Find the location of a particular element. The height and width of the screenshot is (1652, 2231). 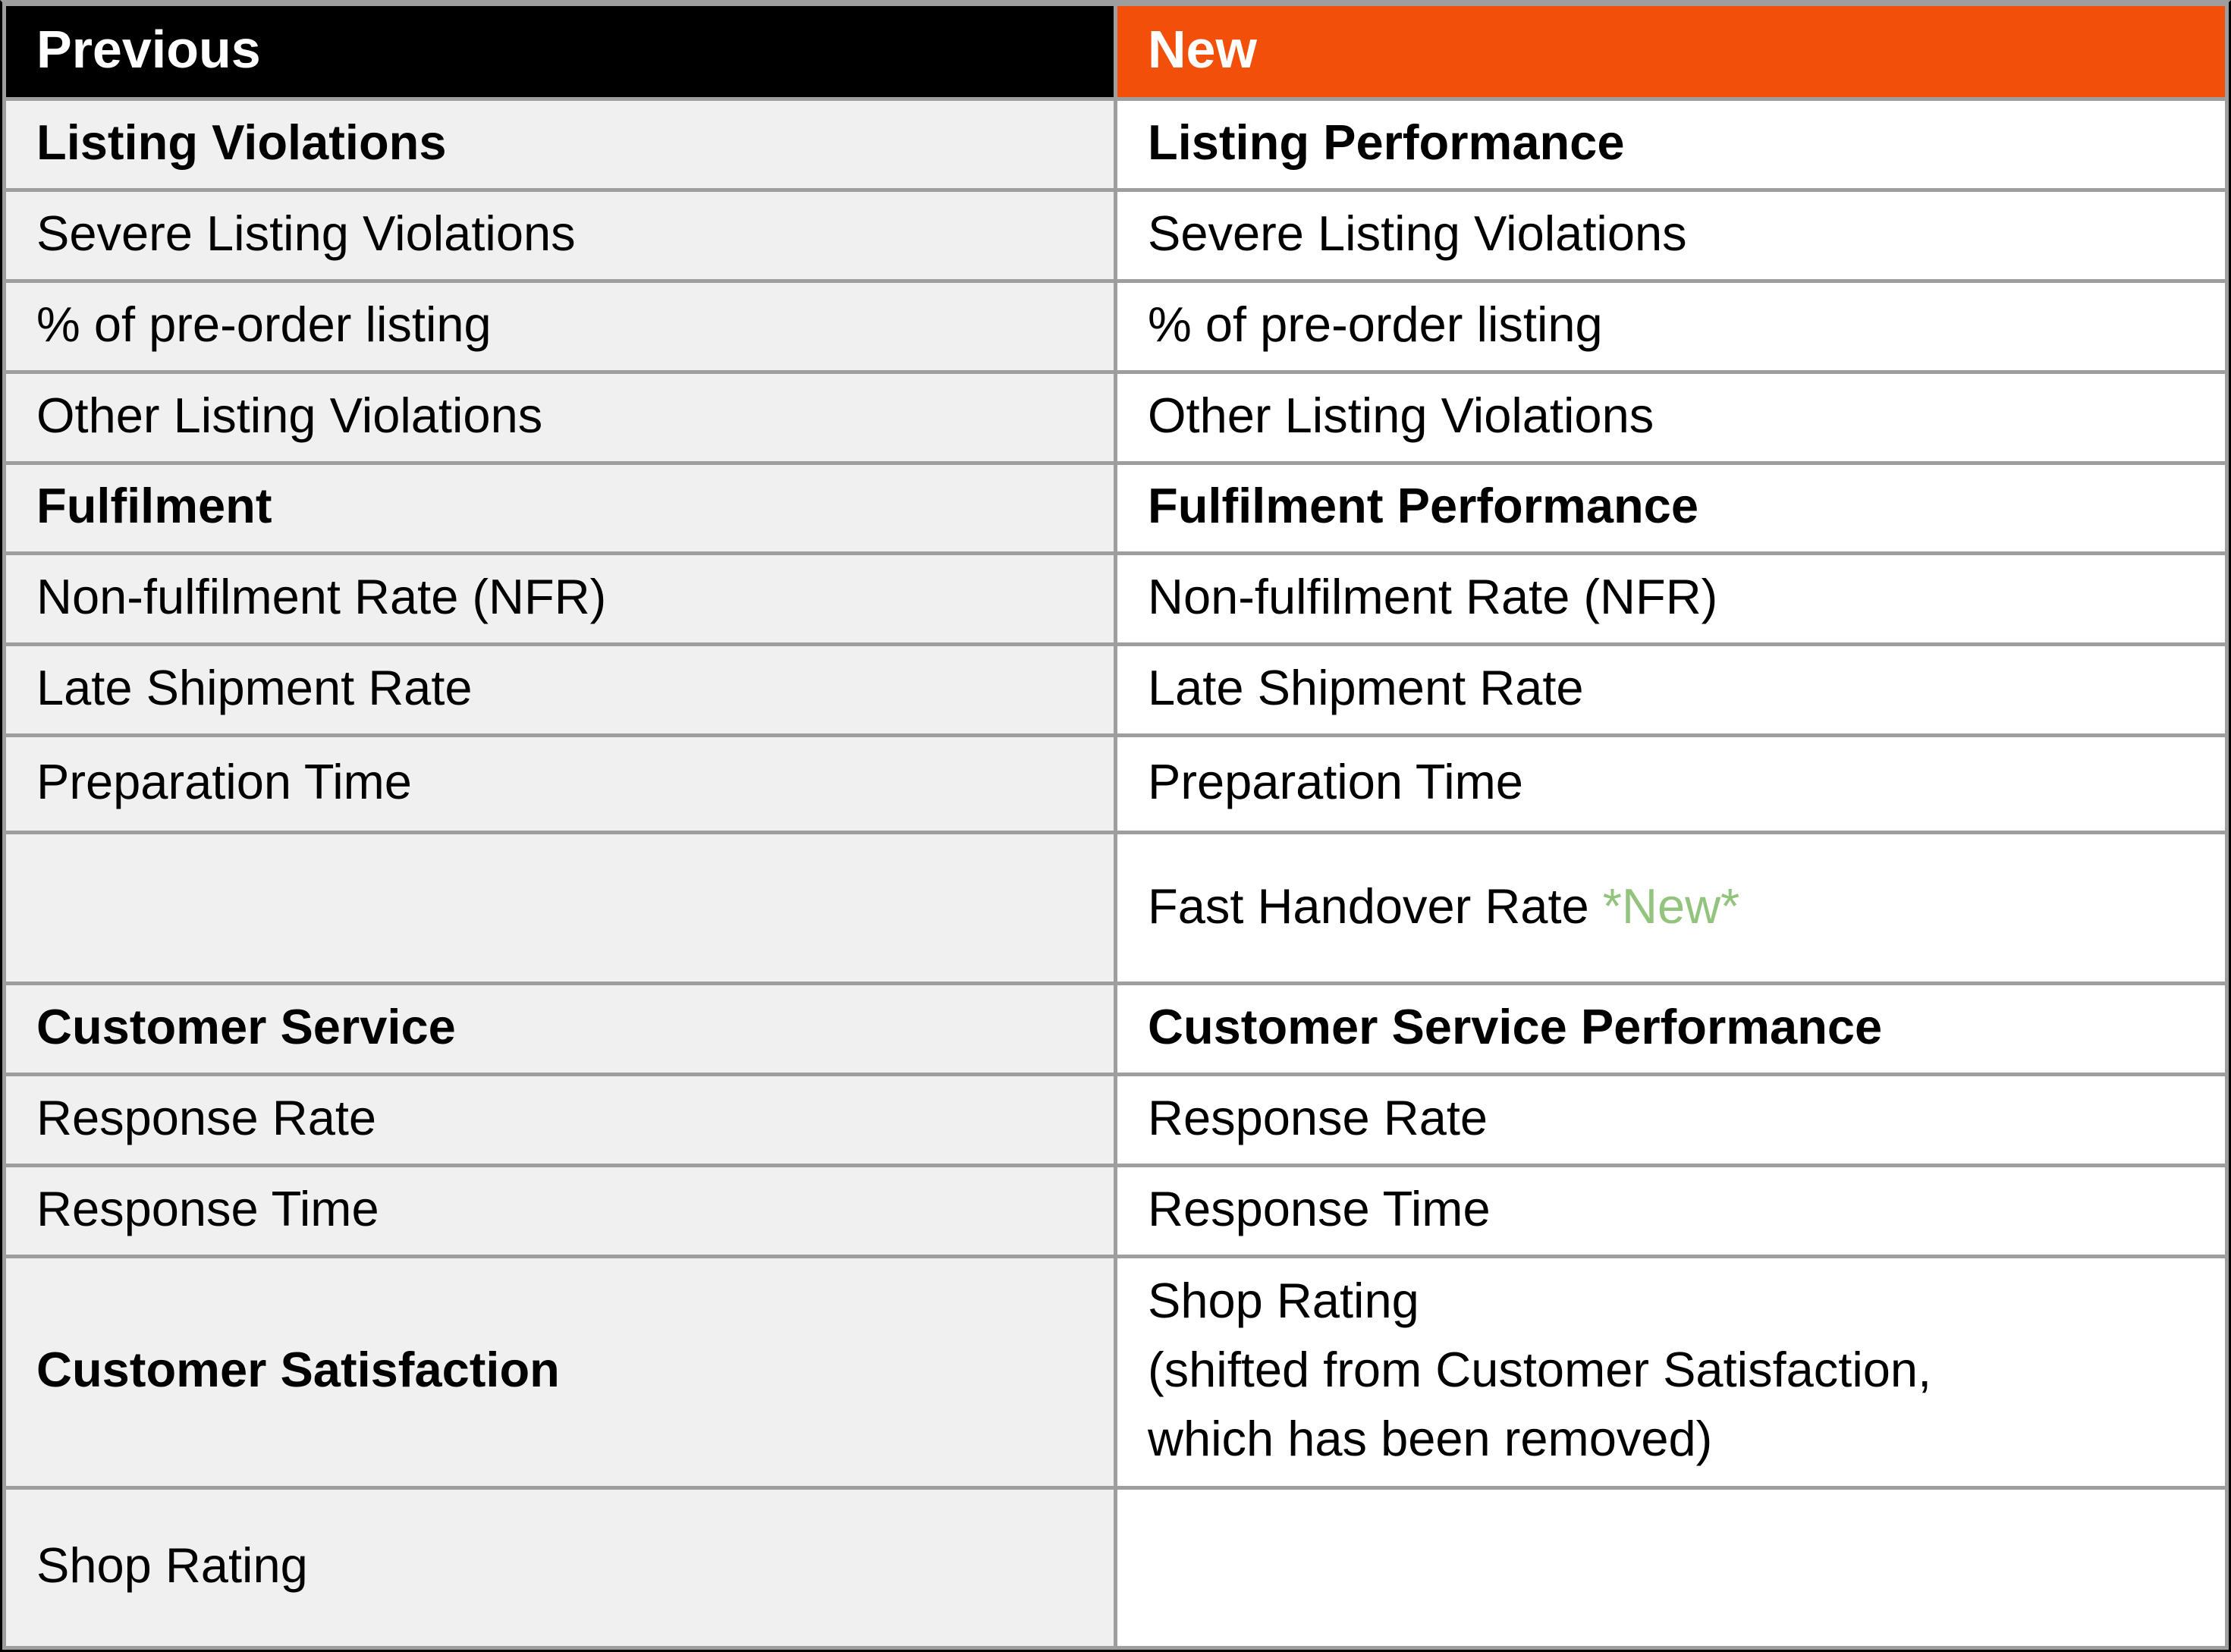

table-row-fast-handover-rate: Fast Handover Rate *New* is located at coordinates (1115, 909).